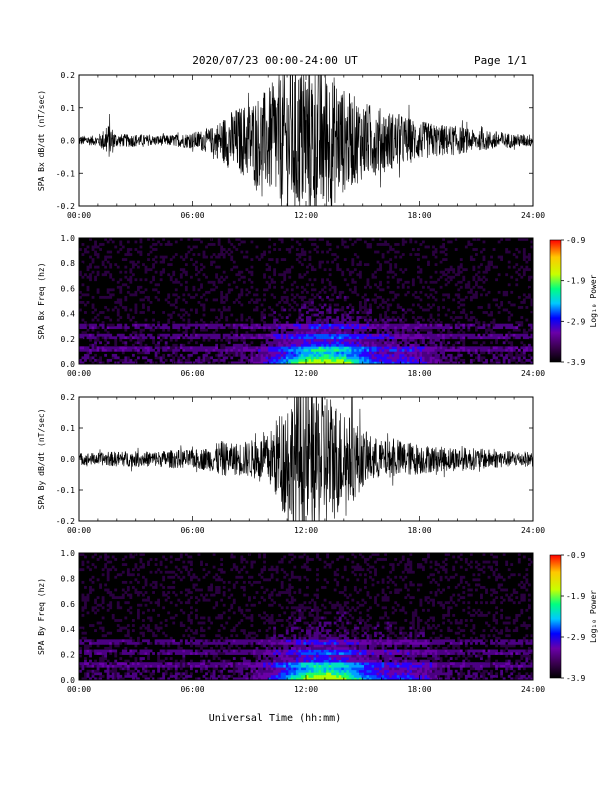  Describe the element at coordinates (41, 300) in the screenshot. I see `y-axis-label: SPA Bx Freq (hz)` at that location.